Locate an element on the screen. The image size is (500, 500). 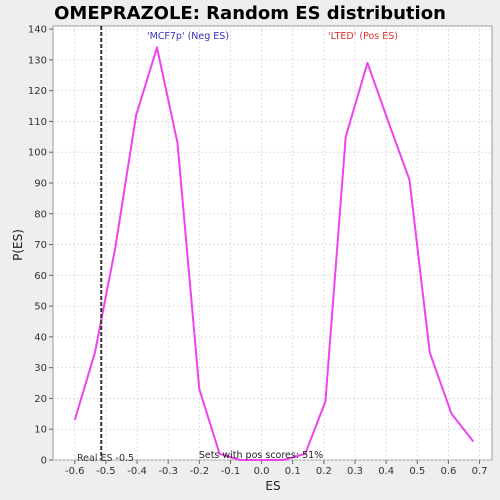
y-tick-label: 140 is located at coordinates (37, 30).